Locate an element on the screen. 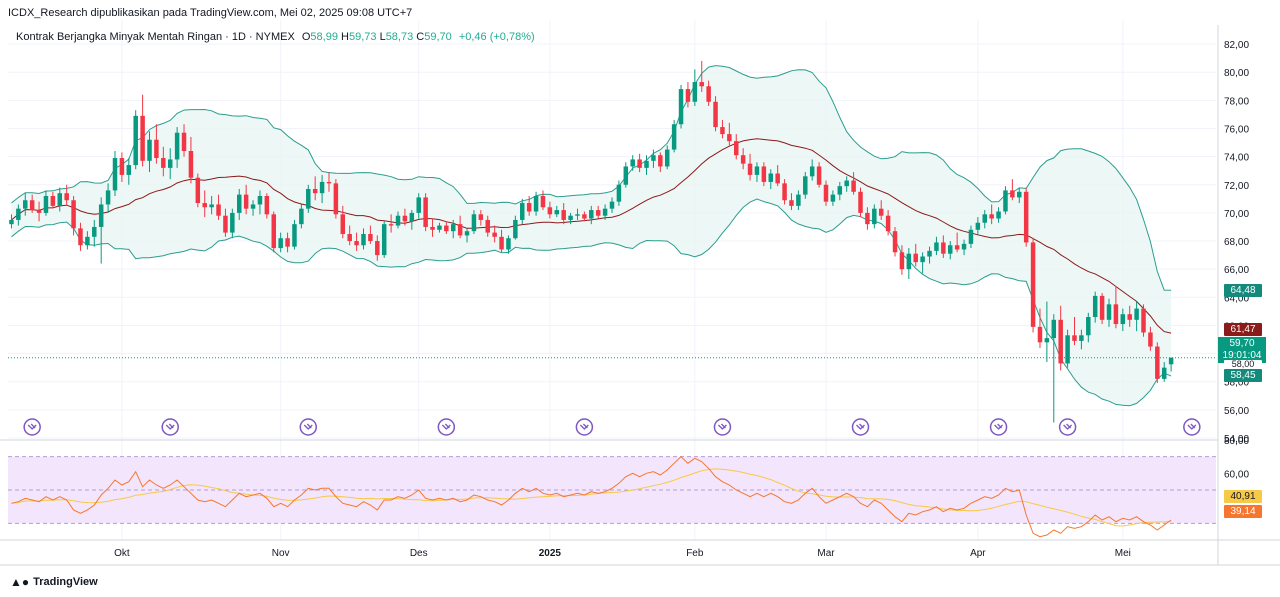 This screenshot has width=1280, height=597. time-tick-label: Nov is located at coordinates (281, 553).